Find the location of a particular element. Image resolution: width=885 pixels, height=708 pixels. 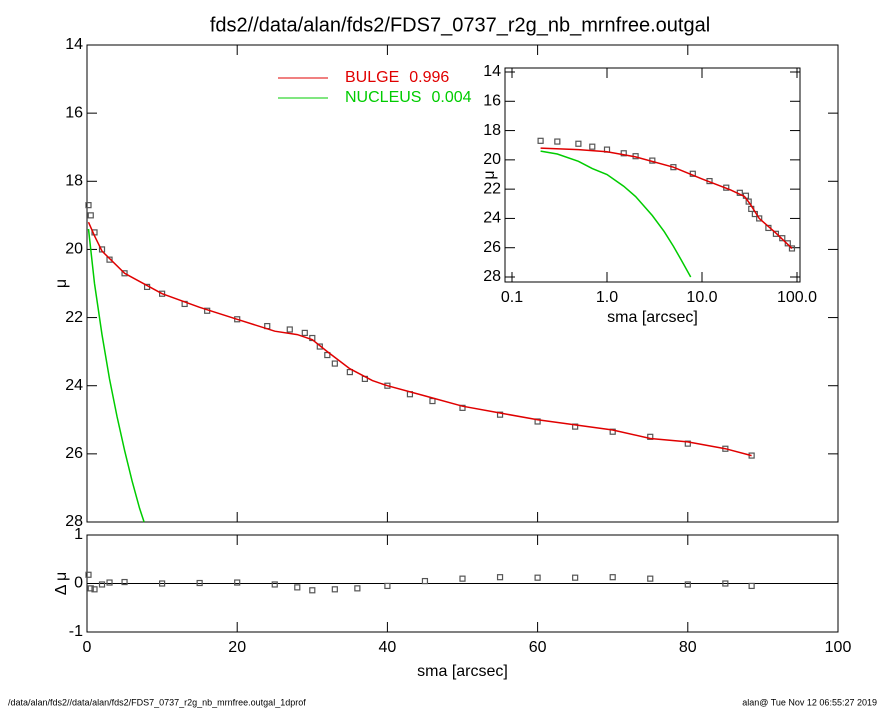

footer-right: alan@ Tue Nov 12 06:55:27 2019 is located at coordinates (809, 702).